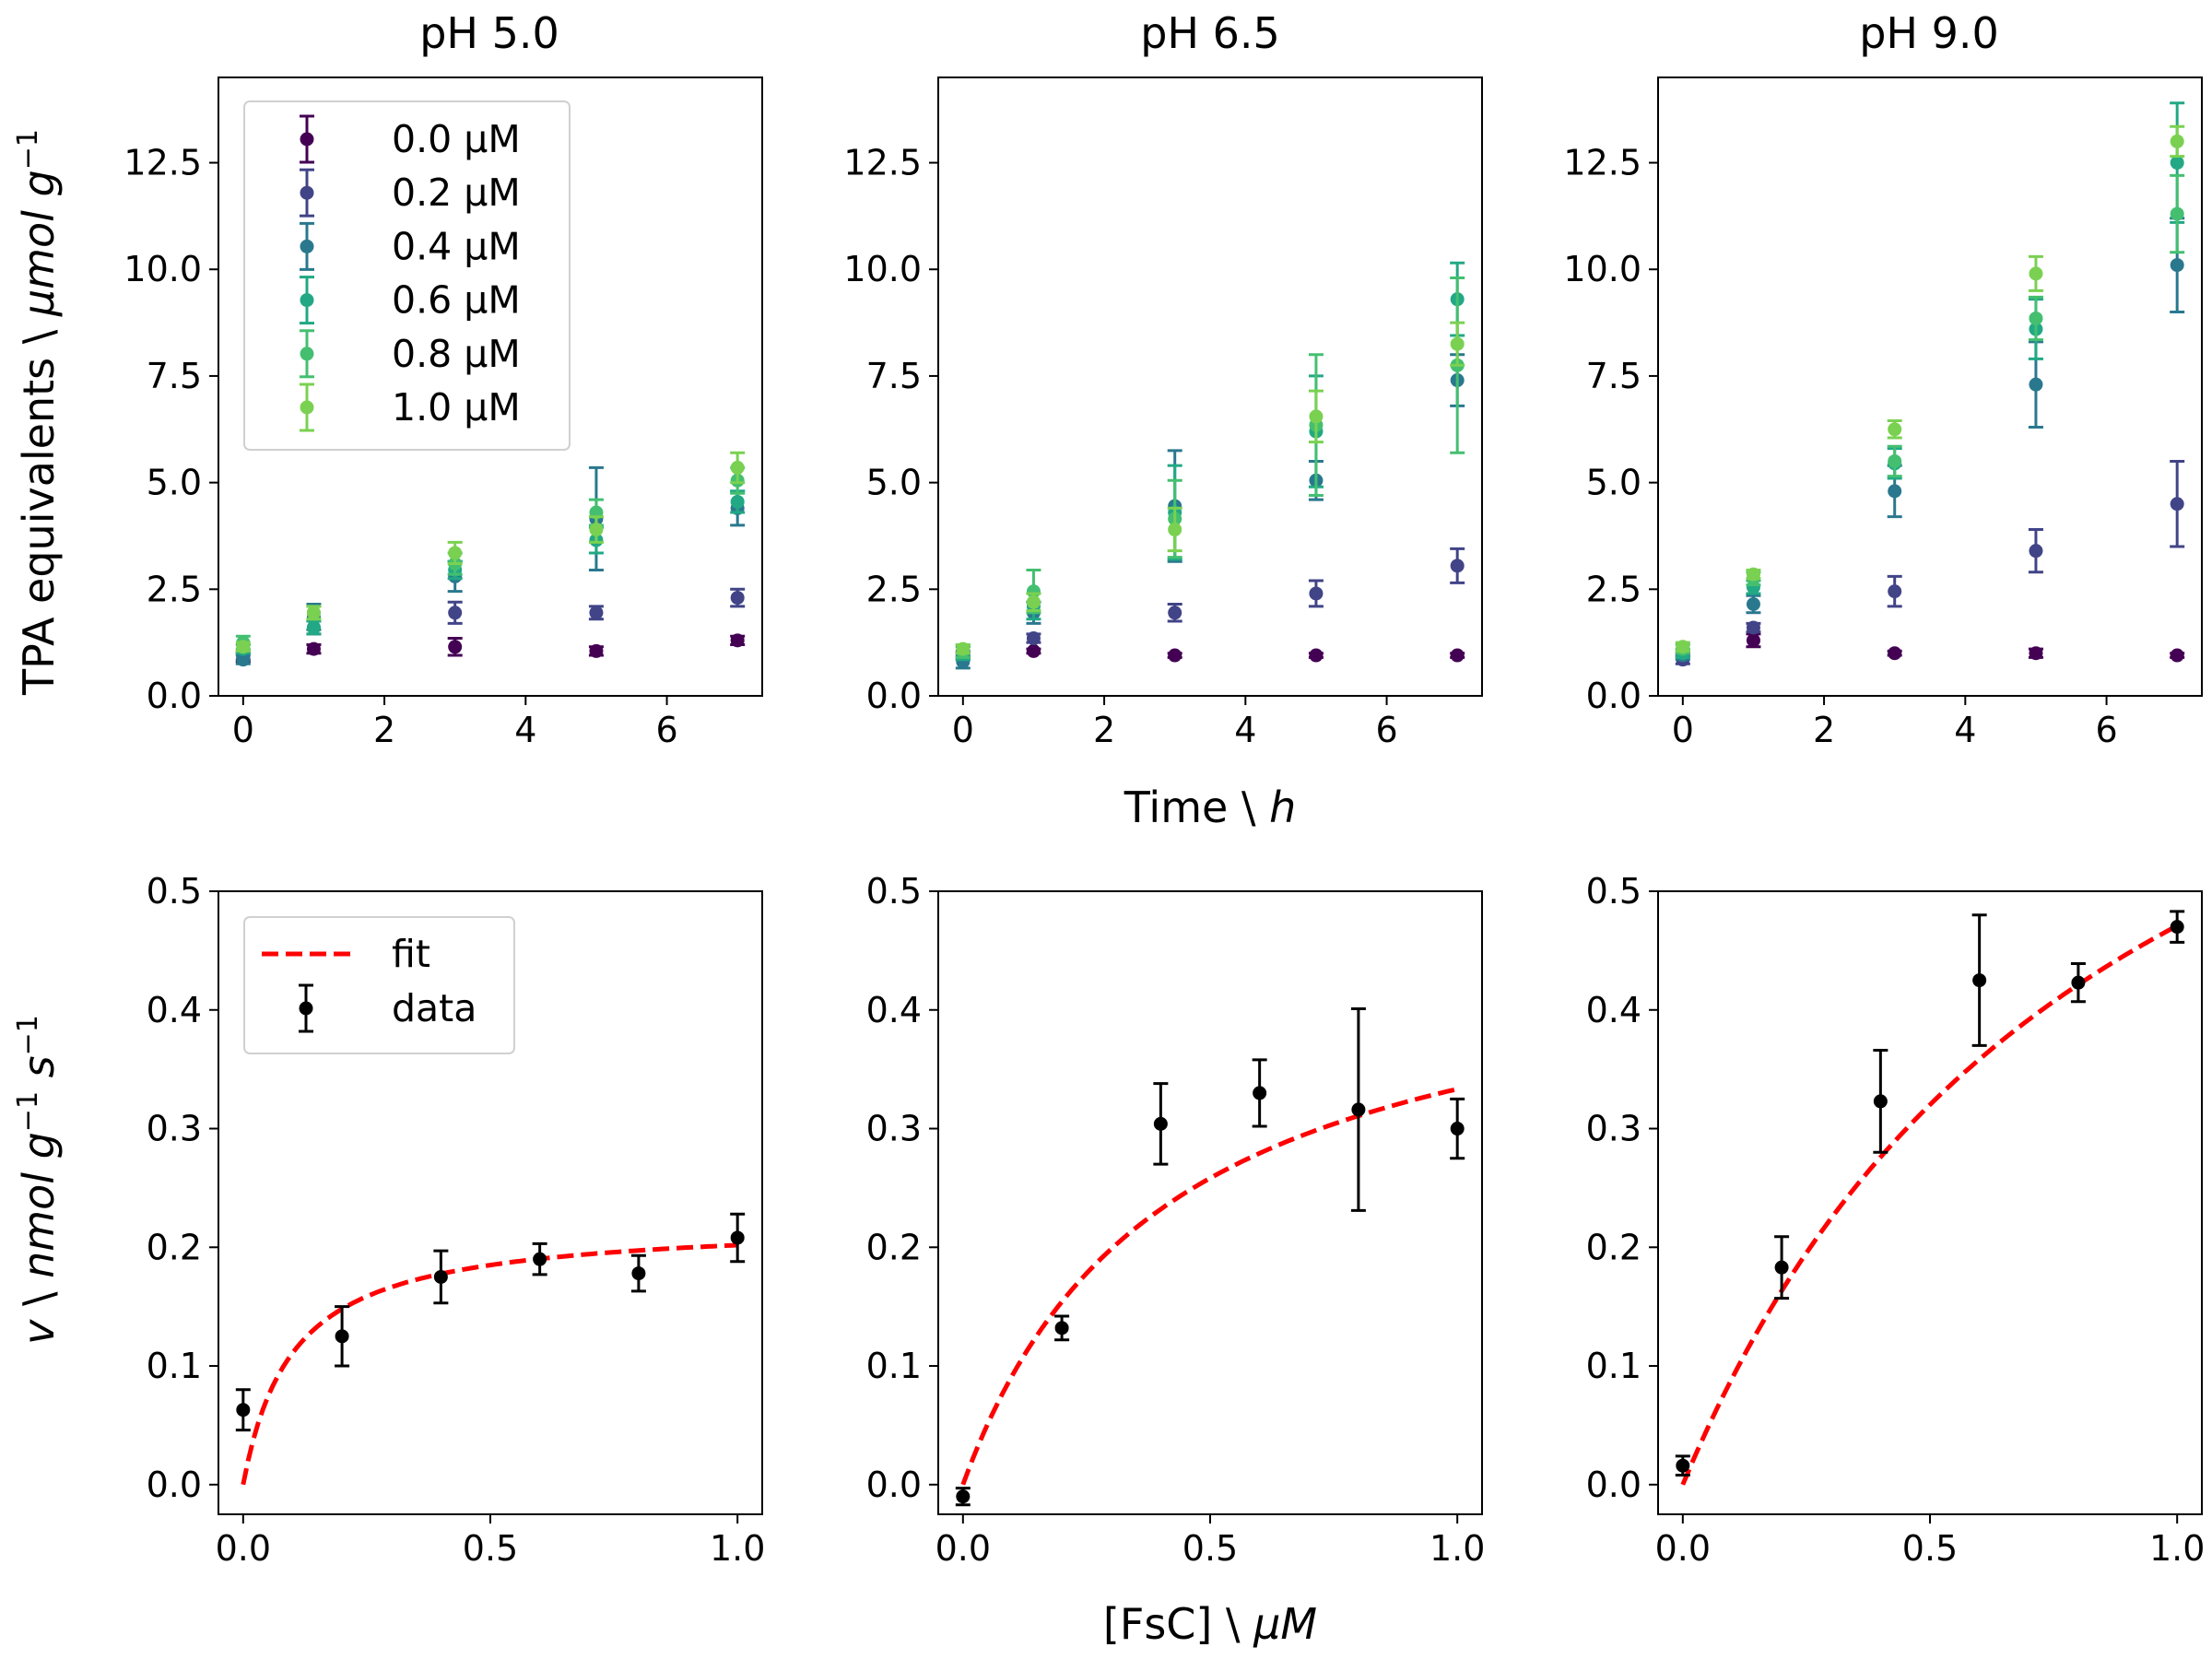 Image resolution: width=2212 pixels, height=1659 pixels. Describe the element at coordinates (434, 1008) in the screenshot. I see `legend-label: data` at that location.